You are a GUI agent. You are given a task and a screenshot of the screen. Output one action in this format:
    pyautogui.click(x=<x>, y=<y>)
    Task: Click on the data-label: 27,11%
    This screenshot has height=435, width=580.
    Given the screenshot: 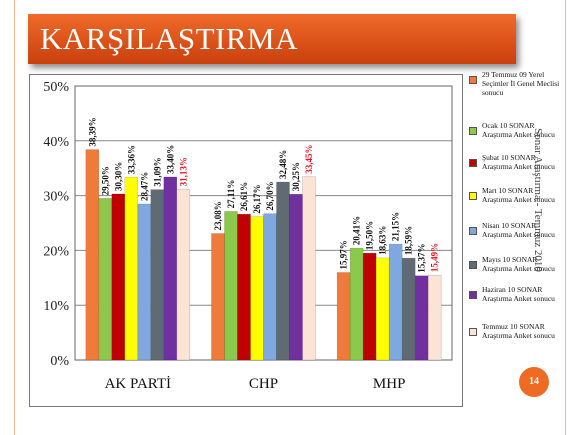 What is the action you would take?
    pyautogui.click(x=231, y=194)
    